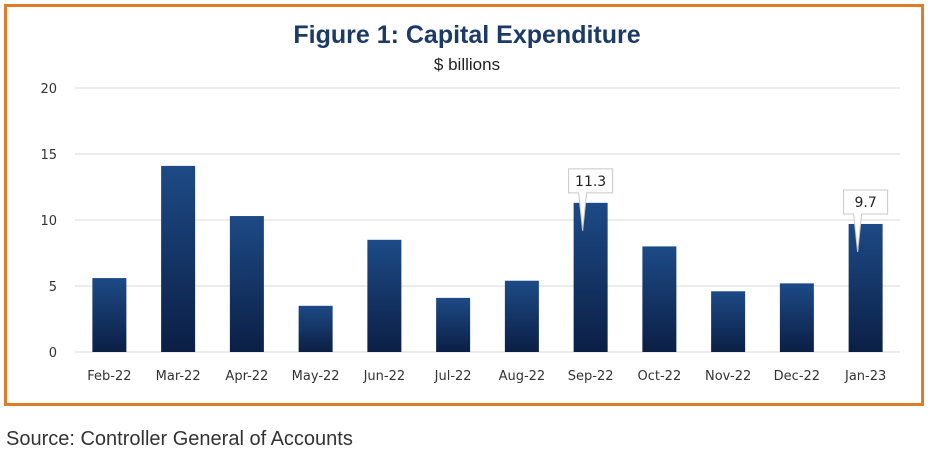 Image resolution: width=940 pixels, height=462 pixels. I want to click on y-tick-label: 5, so click(53, 287).